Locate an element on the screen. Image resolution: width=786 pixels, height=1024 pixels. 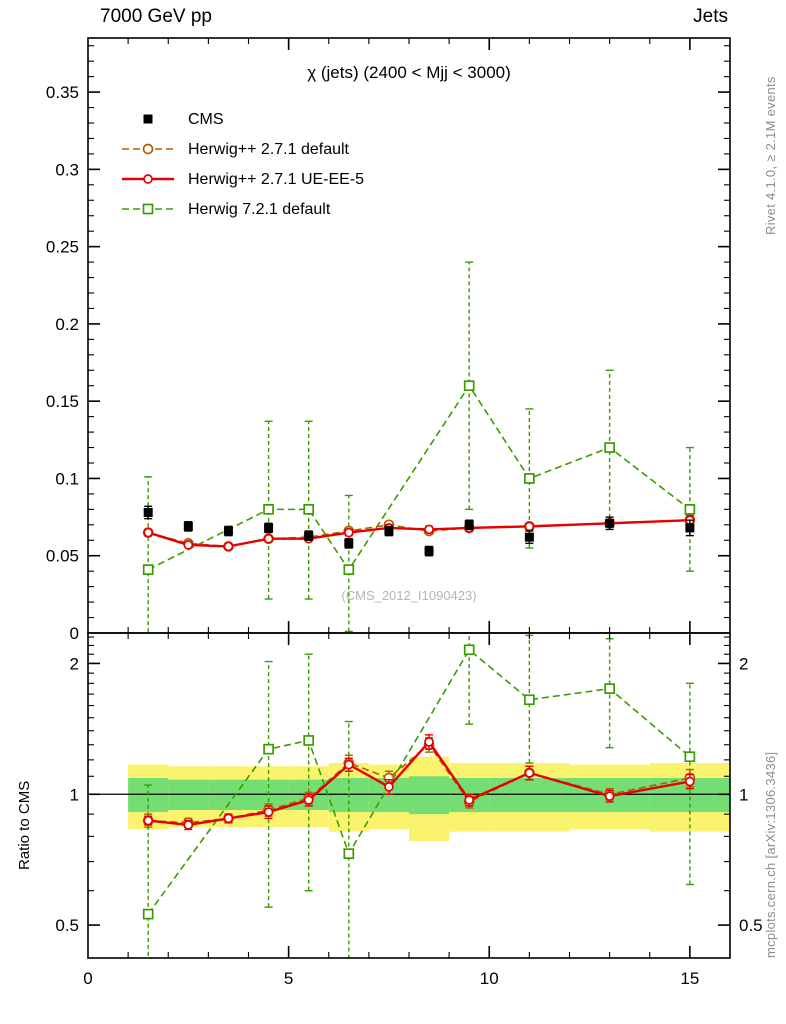
ratio-y-tick-label: 2 is located at coordinates (74, 663).